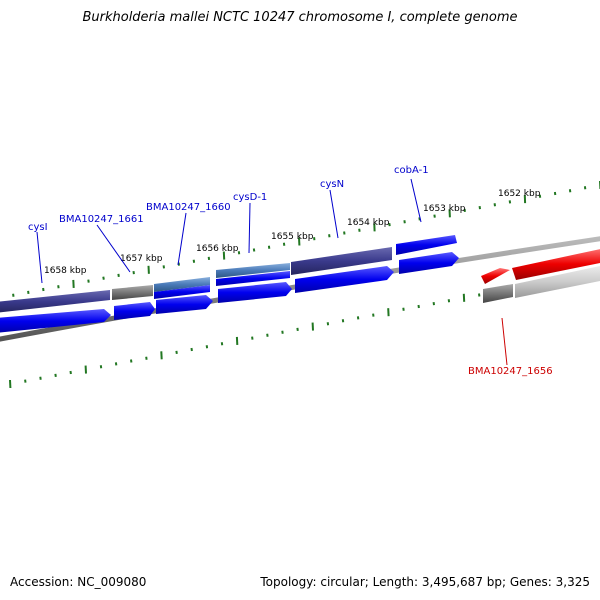 The height and width of the screenshot is (600, 600). What do you see at coordinates (39, 257) in the screenshot?
I see `leader-cysI` at bounding box center [39, 257].